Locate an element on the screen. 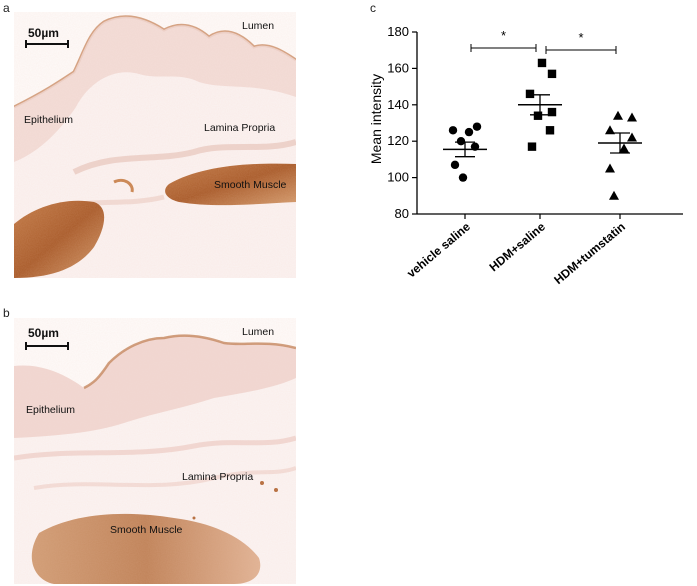 This screenshot has width=697, height=586. y-tick-label-160: 160 is located at coordinates (398, 67).